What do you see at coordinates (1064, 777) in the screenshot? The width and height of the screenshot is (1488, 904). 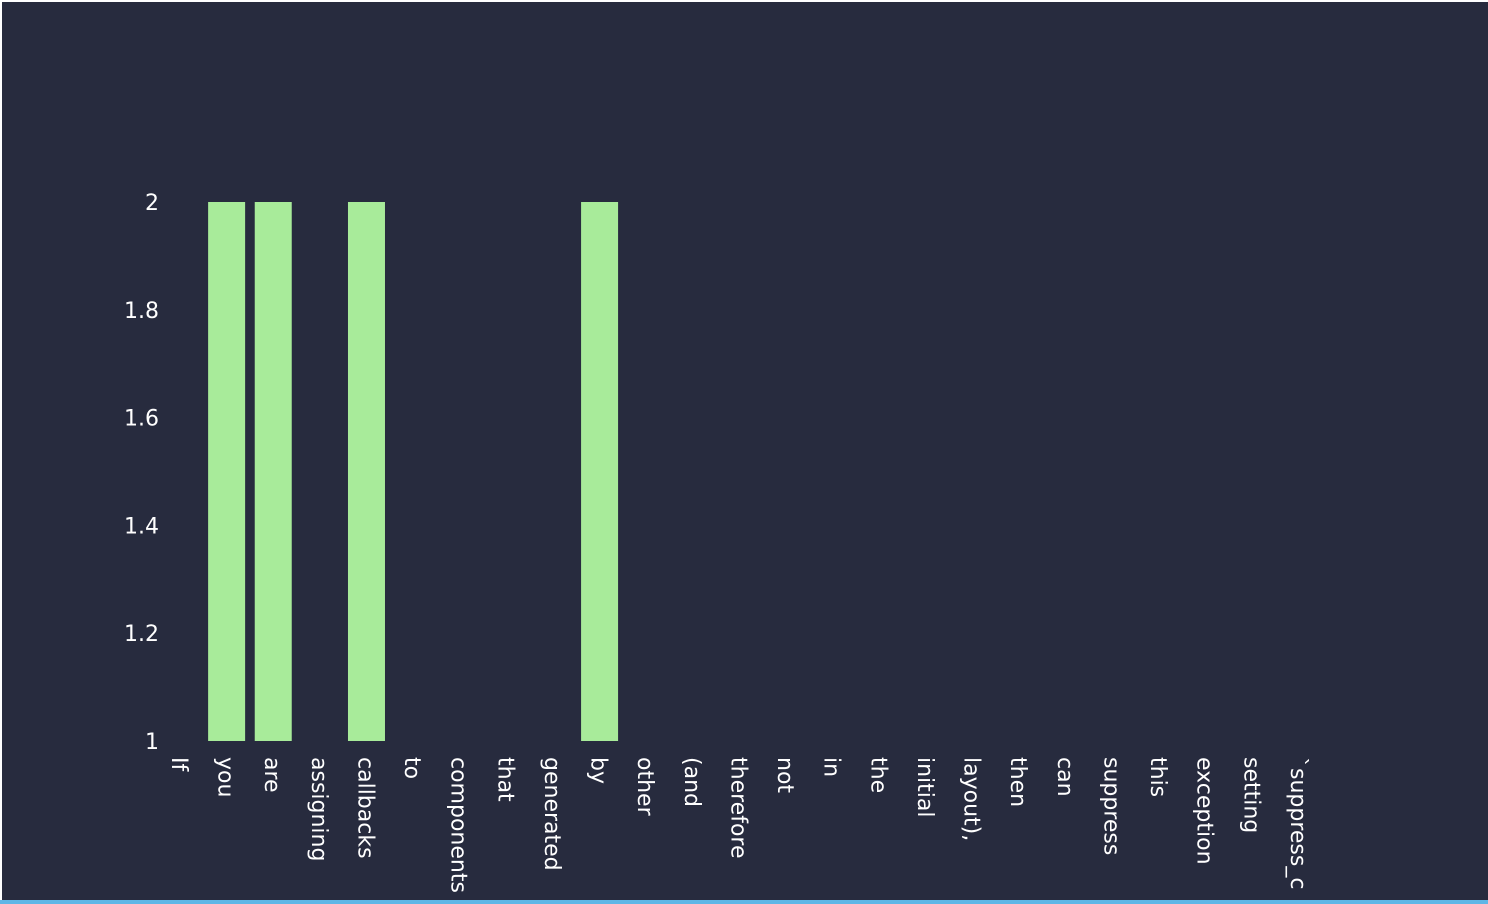 I see `x-tick-label: can` at bounding box center [1064, 777].